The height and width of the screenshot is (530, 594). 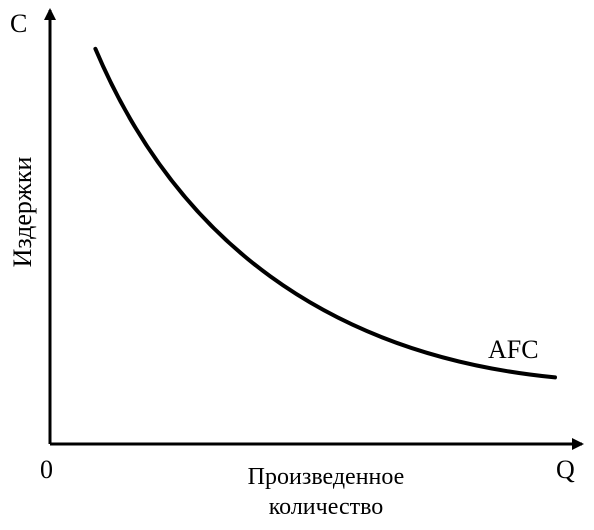 I want to click on y-axis-label: Издержки, so click(x=22, y=211).